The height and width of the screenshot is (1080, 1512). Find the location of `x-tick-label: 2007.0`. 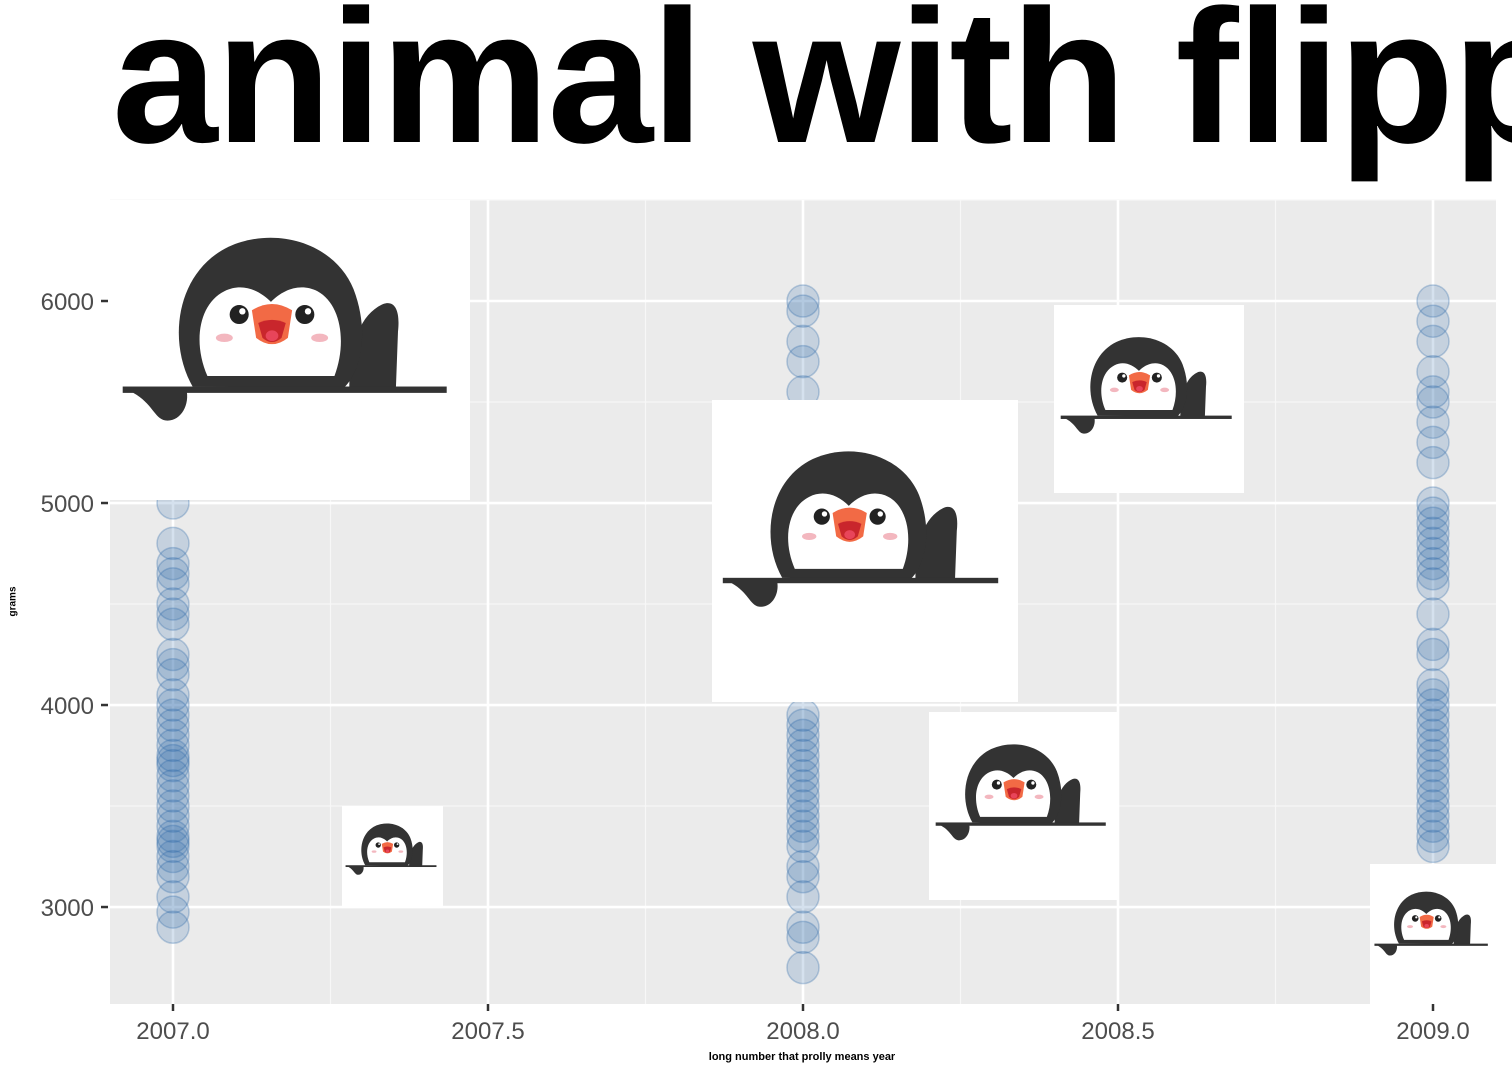

x-tick-label: 2007.0 is located at coordinates (172, 1031).